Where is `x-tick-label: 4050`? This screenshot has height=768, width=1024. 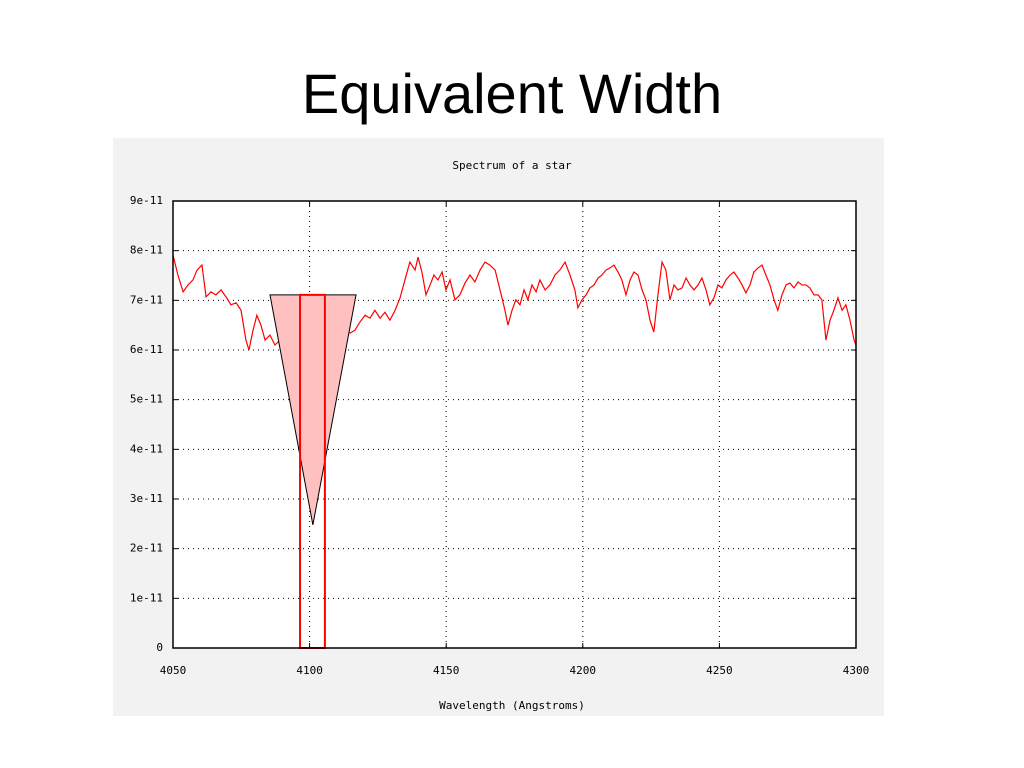 x-tick-label: 4050 is located at coordinates (173, 670).